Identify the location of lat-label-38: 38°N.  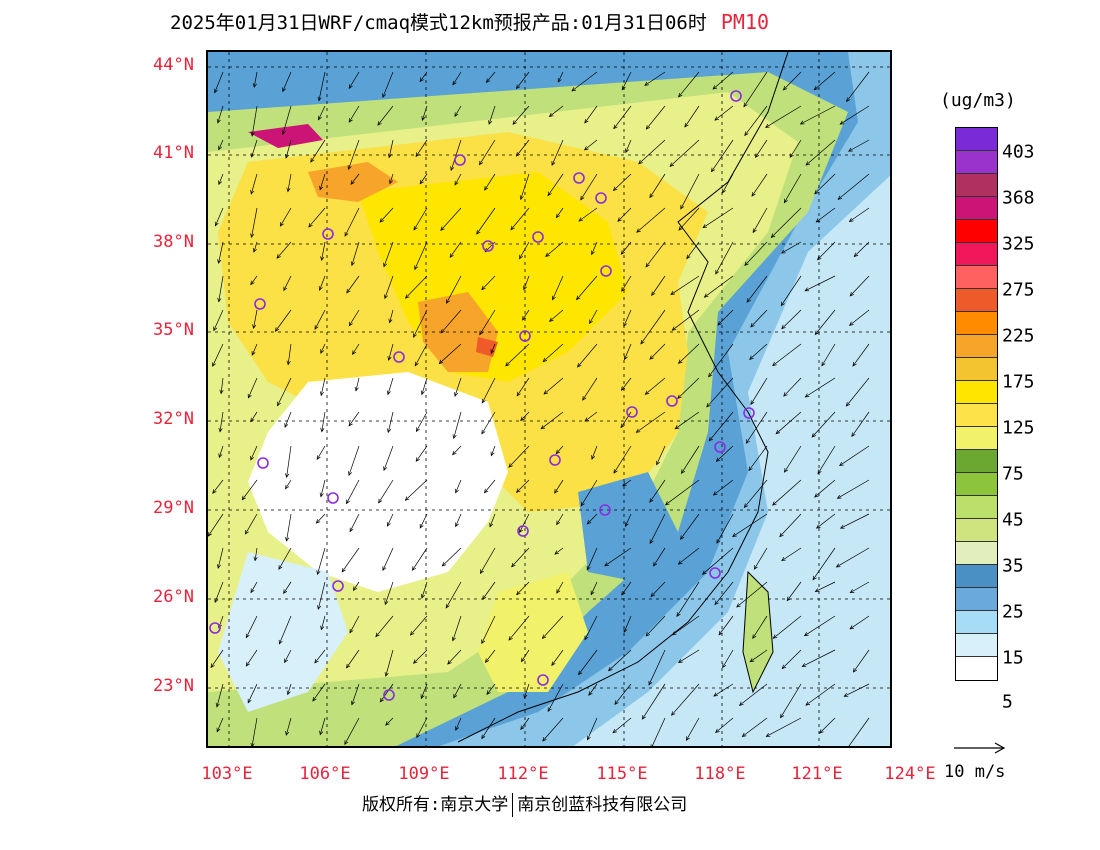
(173, 242).